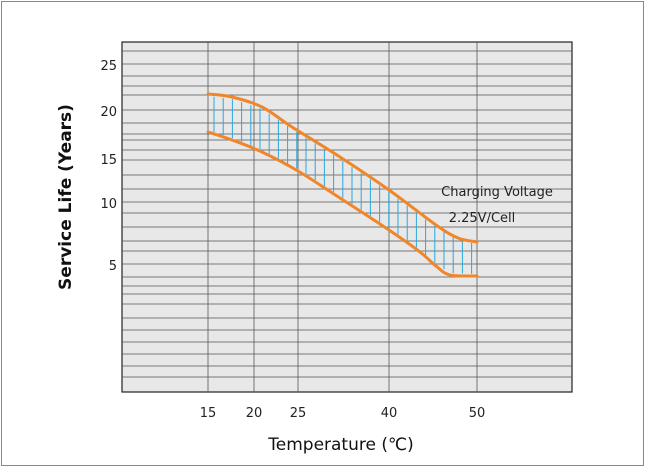 This screenshot has width=647, height=468. What do you see at coordinates (108, 160) in the screenshot?
I see `y-tick-label: 15` at bounding box center [108, 160].